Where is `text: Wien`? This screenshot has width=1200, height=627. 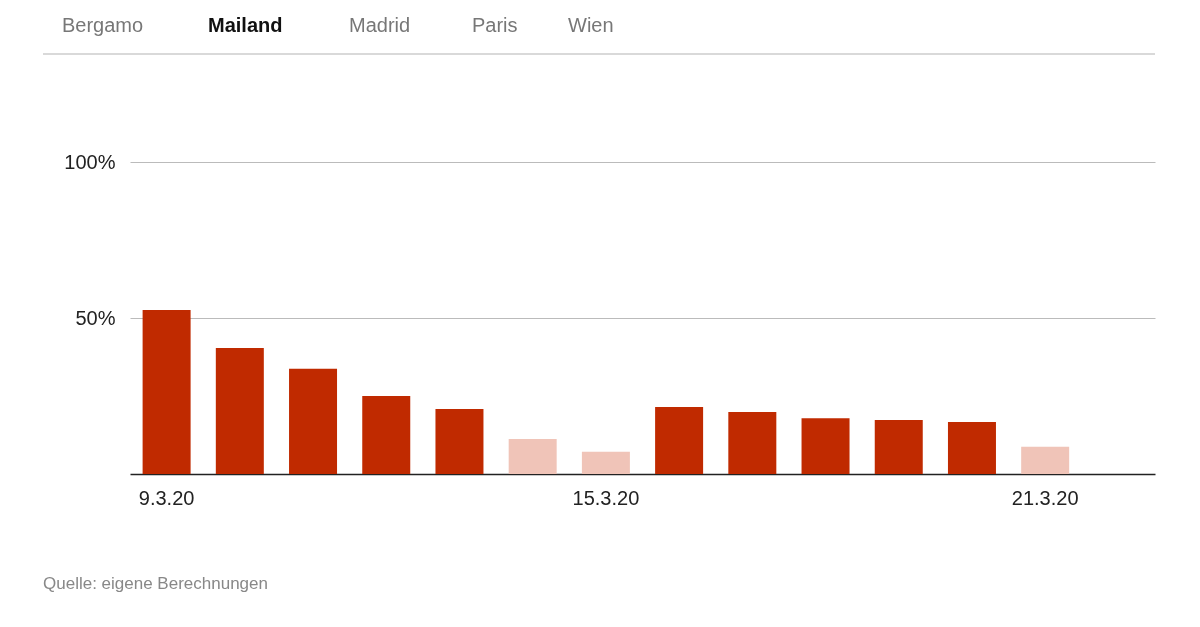 text: Wien is located at coordinates (591, 25).